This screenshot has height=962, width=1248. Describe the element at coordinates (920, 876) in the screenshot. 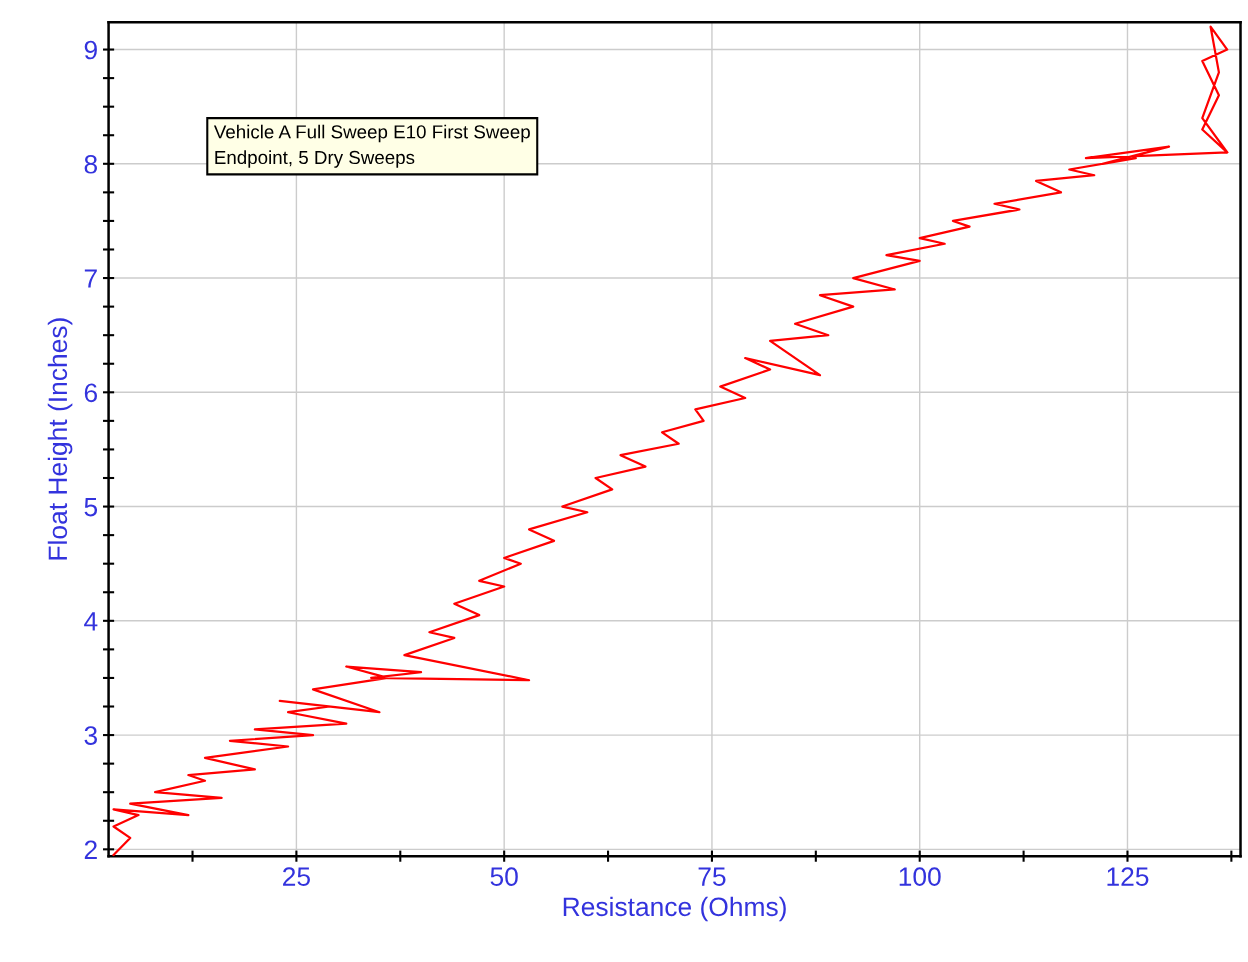

I see `x-tick-label: 100` at that location.